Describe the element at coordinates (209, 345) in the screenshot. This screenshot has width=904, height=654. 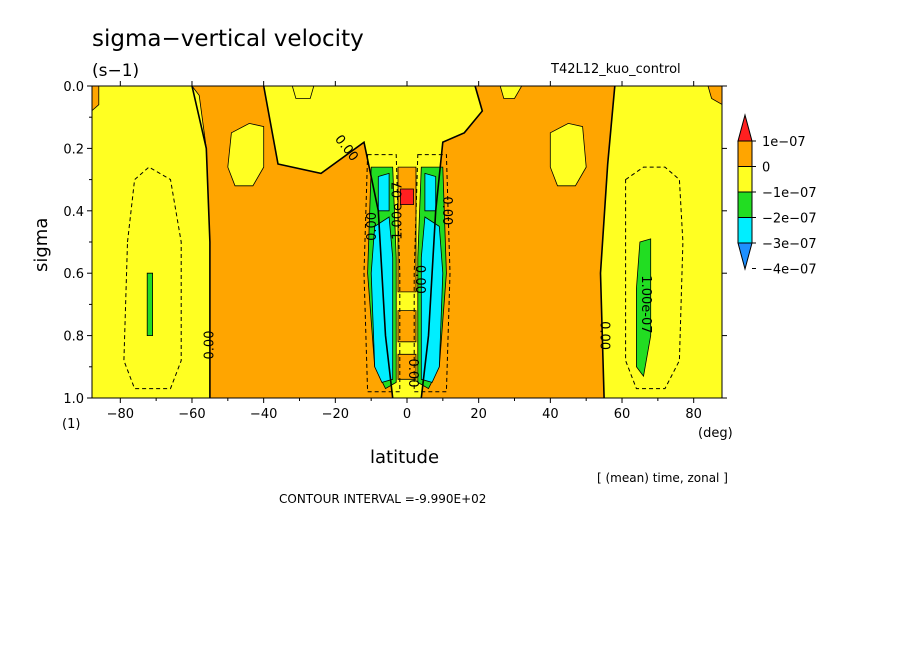
I see `contour-label-0: 0.00` at that location.